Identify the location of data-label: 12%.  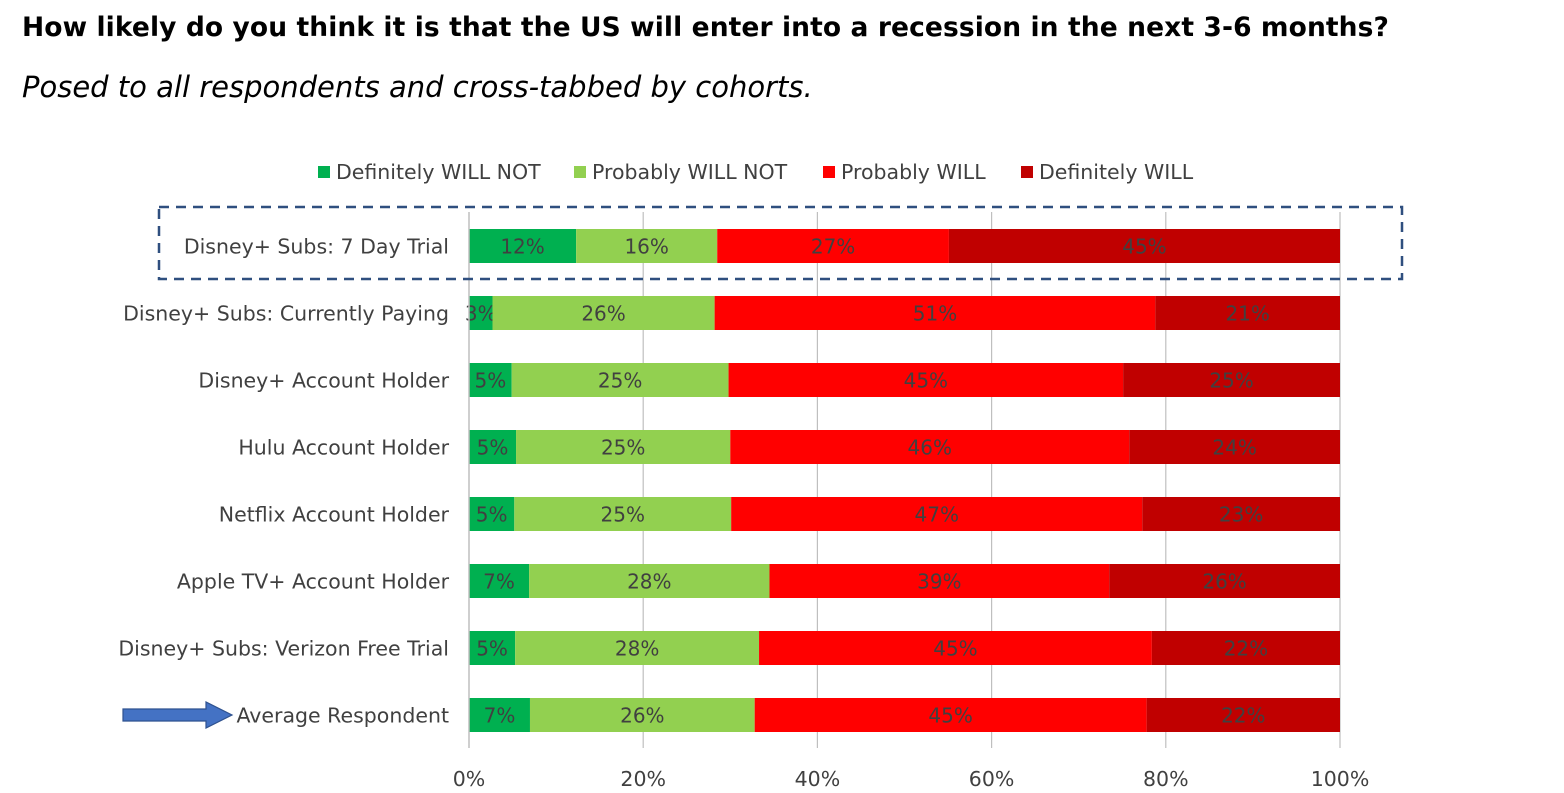
(522, 247).